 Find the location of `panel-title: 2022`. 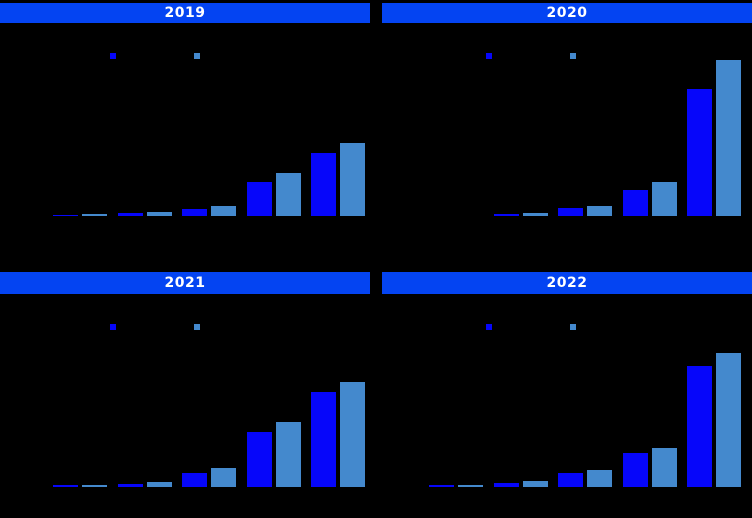

panel-title: 2022 is located at coordinates (567, 283).